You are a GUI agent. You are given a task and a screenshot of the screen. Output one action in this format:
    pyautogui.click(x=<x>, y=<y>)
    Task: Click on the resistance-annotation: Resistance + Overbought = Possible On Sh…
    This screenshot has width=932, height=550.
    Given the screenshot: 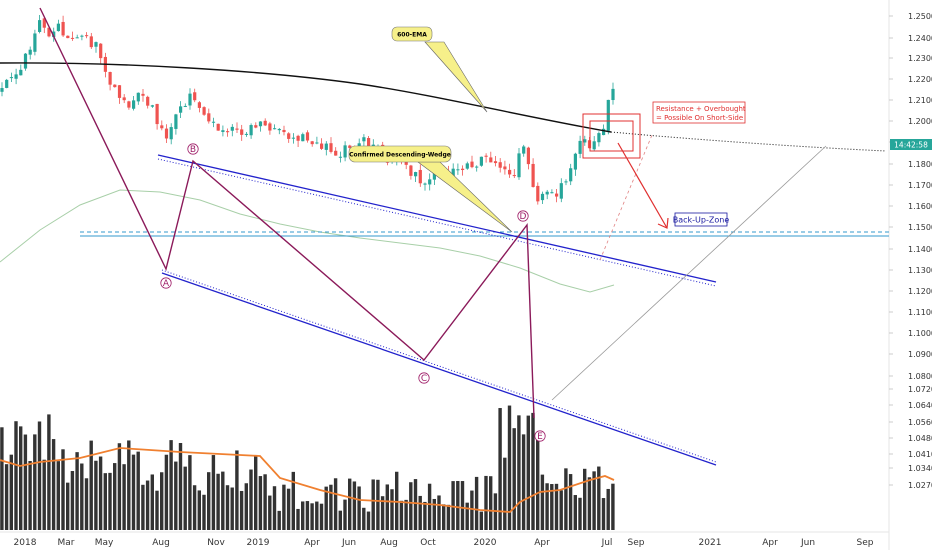 What is the action you would take?
    pyautogui.click(x=699, y=112)
    